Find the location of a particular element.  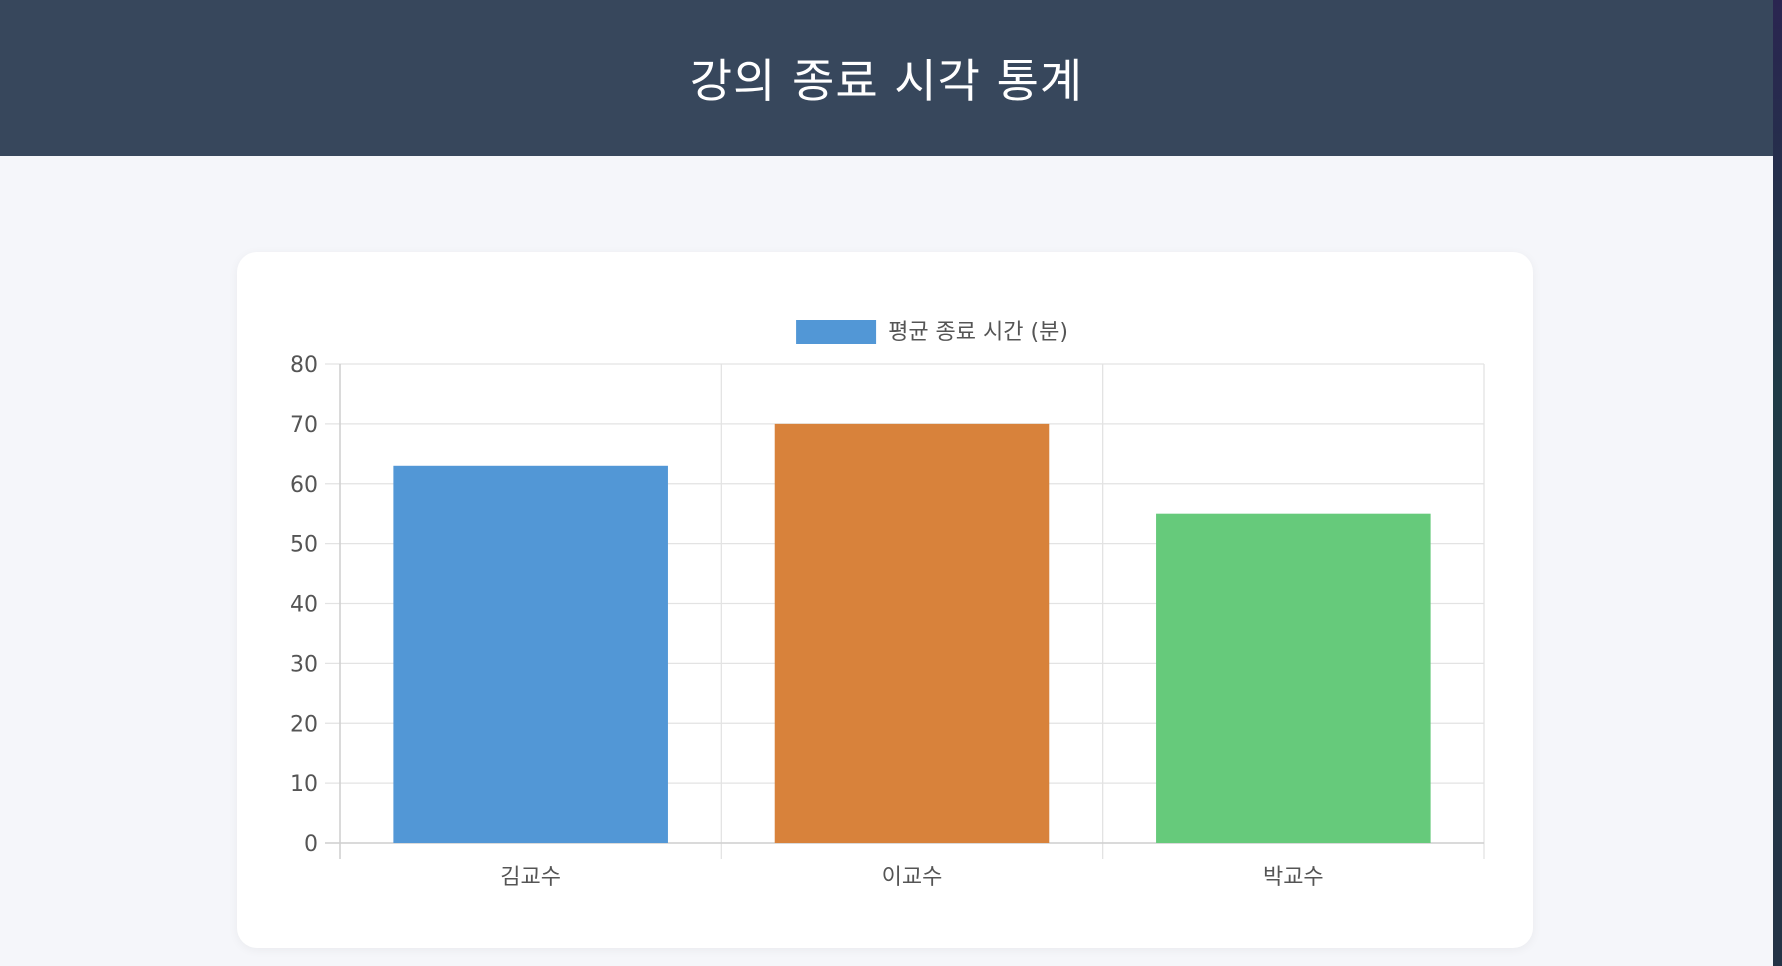

y-tick-label: 40 is located at coordinates (304, 605).